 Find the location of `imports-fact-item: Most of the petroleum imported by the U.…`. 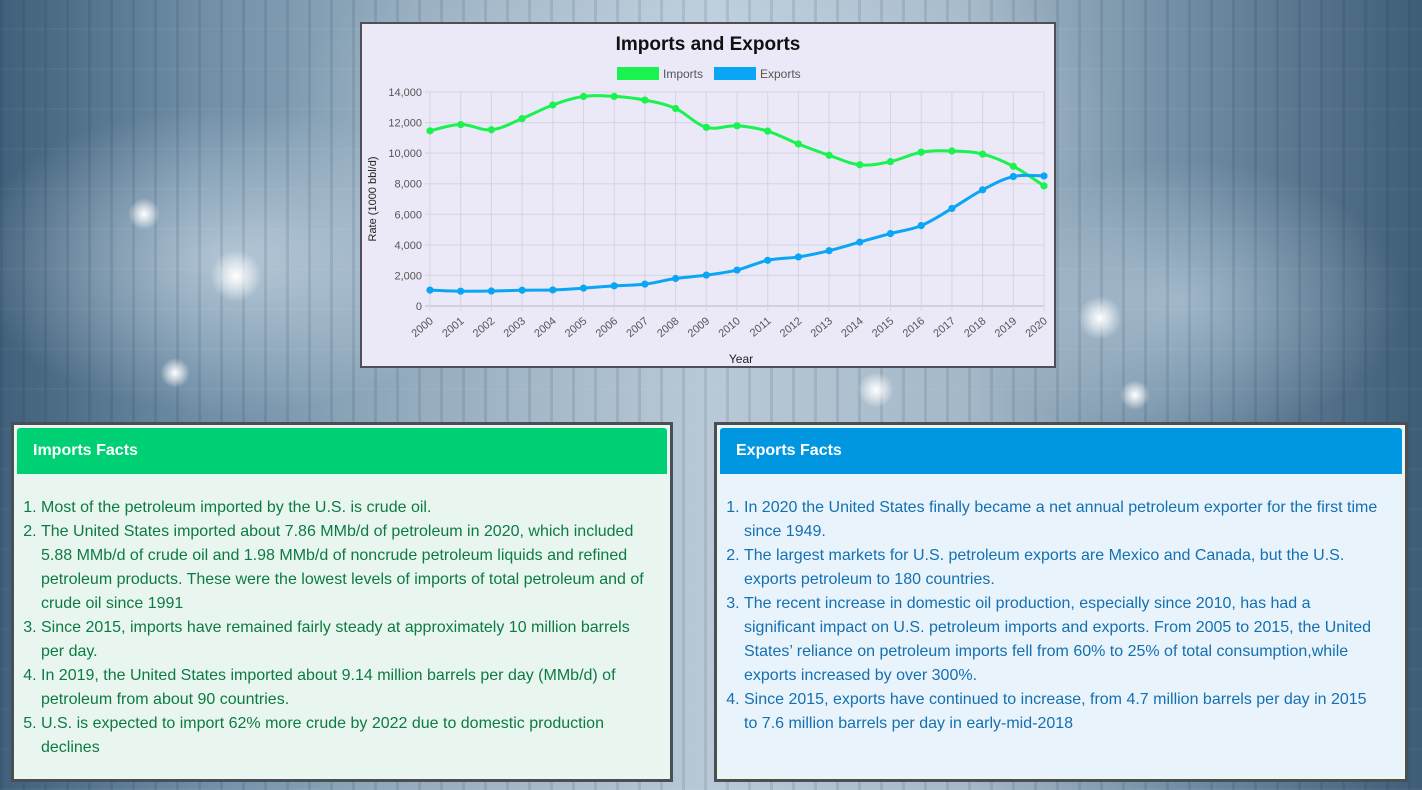

imports-fact-item: Most of the petroleum imported by the U.… is located at coordinates (344, 508).